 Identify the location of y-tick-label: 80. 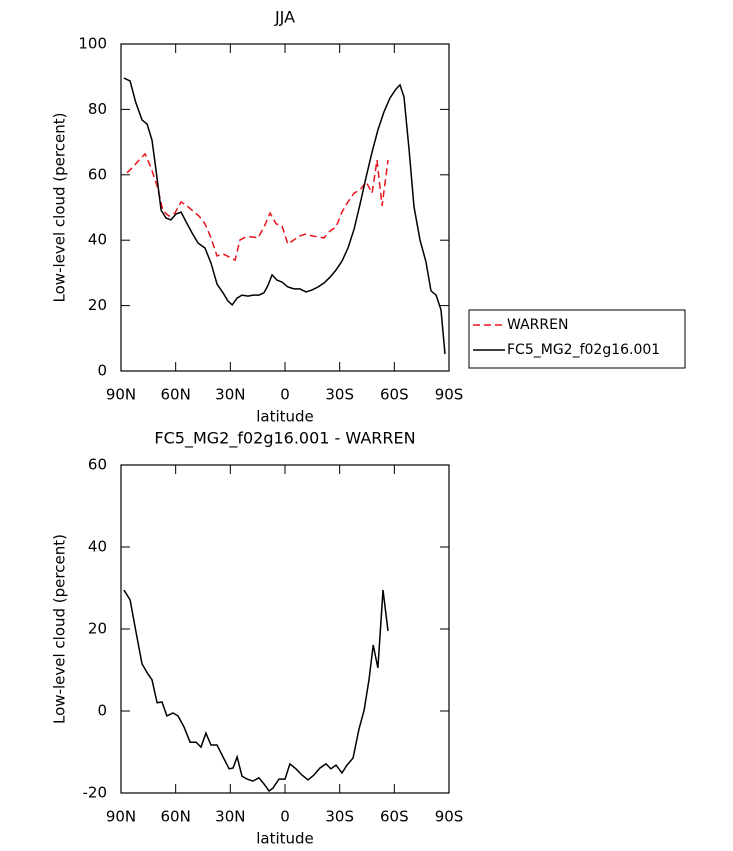
(97, 109).